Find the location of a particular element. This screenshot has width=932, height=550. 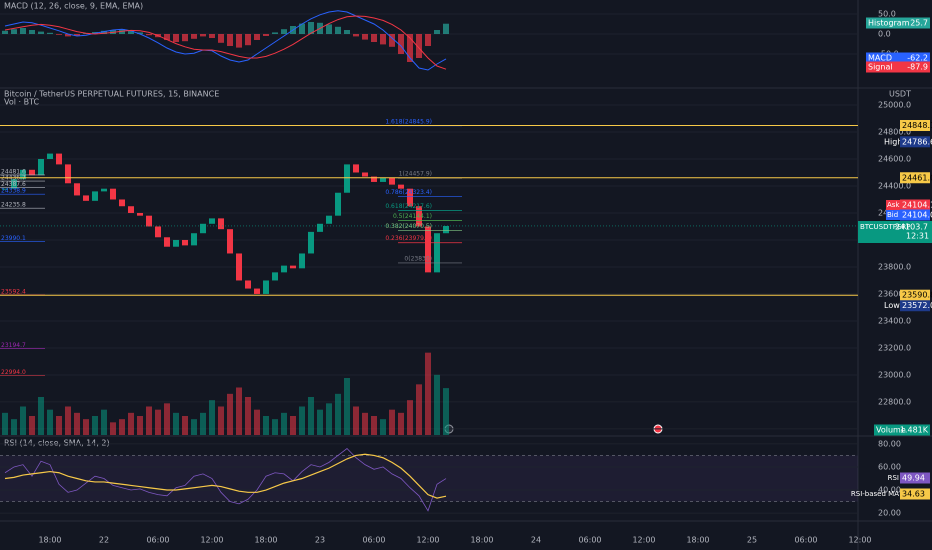

y-tick-label: 60.00 is located at coordinates (889, 466).